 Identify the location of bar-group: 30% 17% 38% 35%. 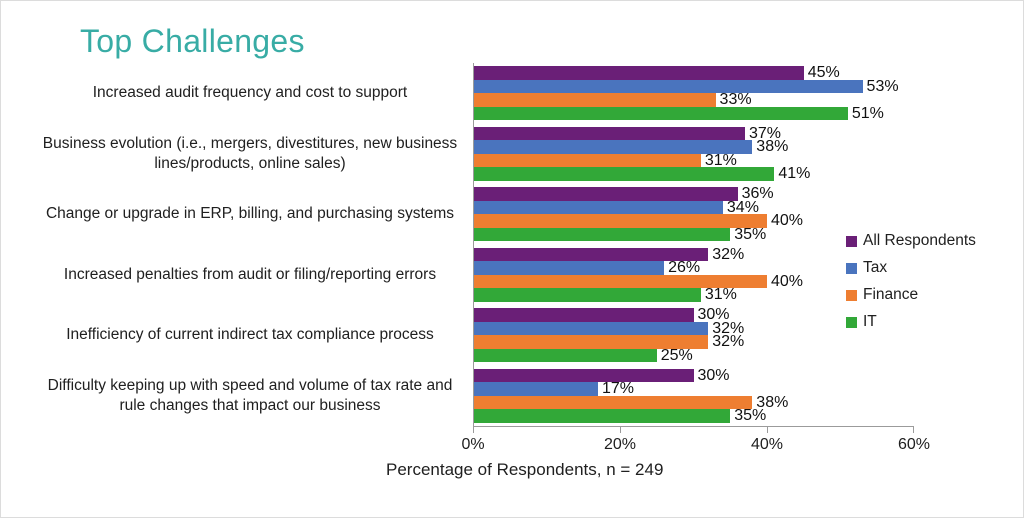
(693, 395).